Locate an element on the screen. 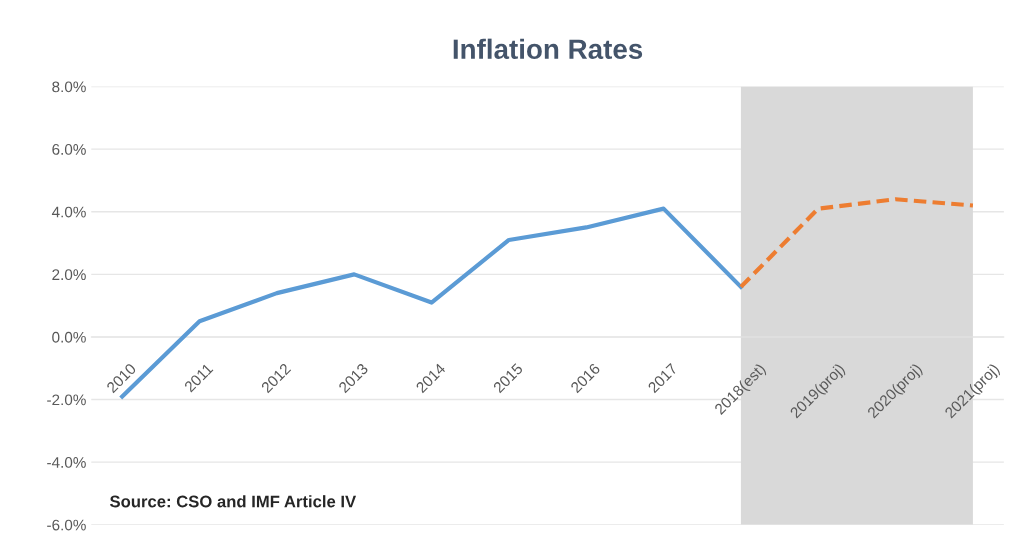  chart-title: Inflation Rates is located at coordinates (548, 49).